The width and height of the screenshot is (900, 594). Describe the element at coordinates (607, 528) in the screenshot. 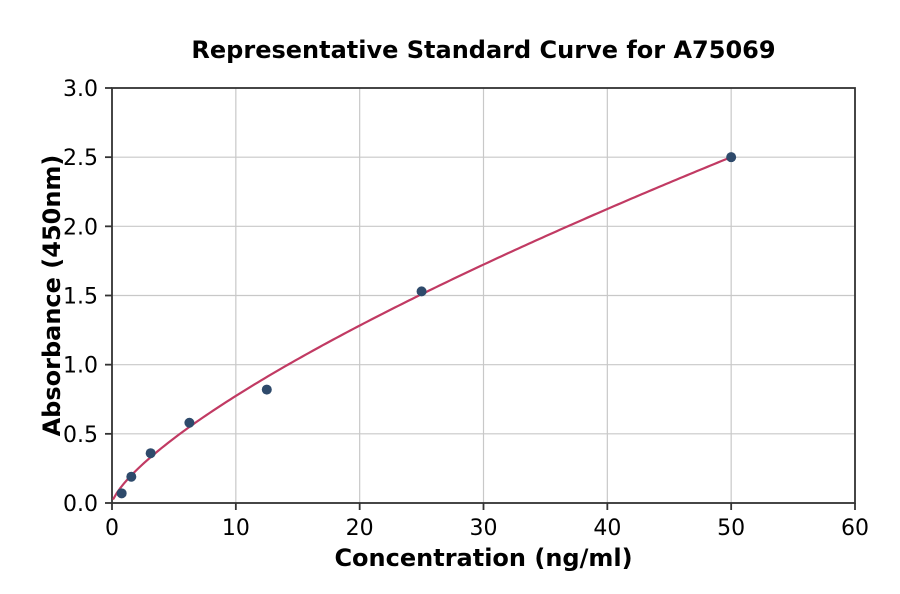

I see `x-tick-label: 40` at that location.